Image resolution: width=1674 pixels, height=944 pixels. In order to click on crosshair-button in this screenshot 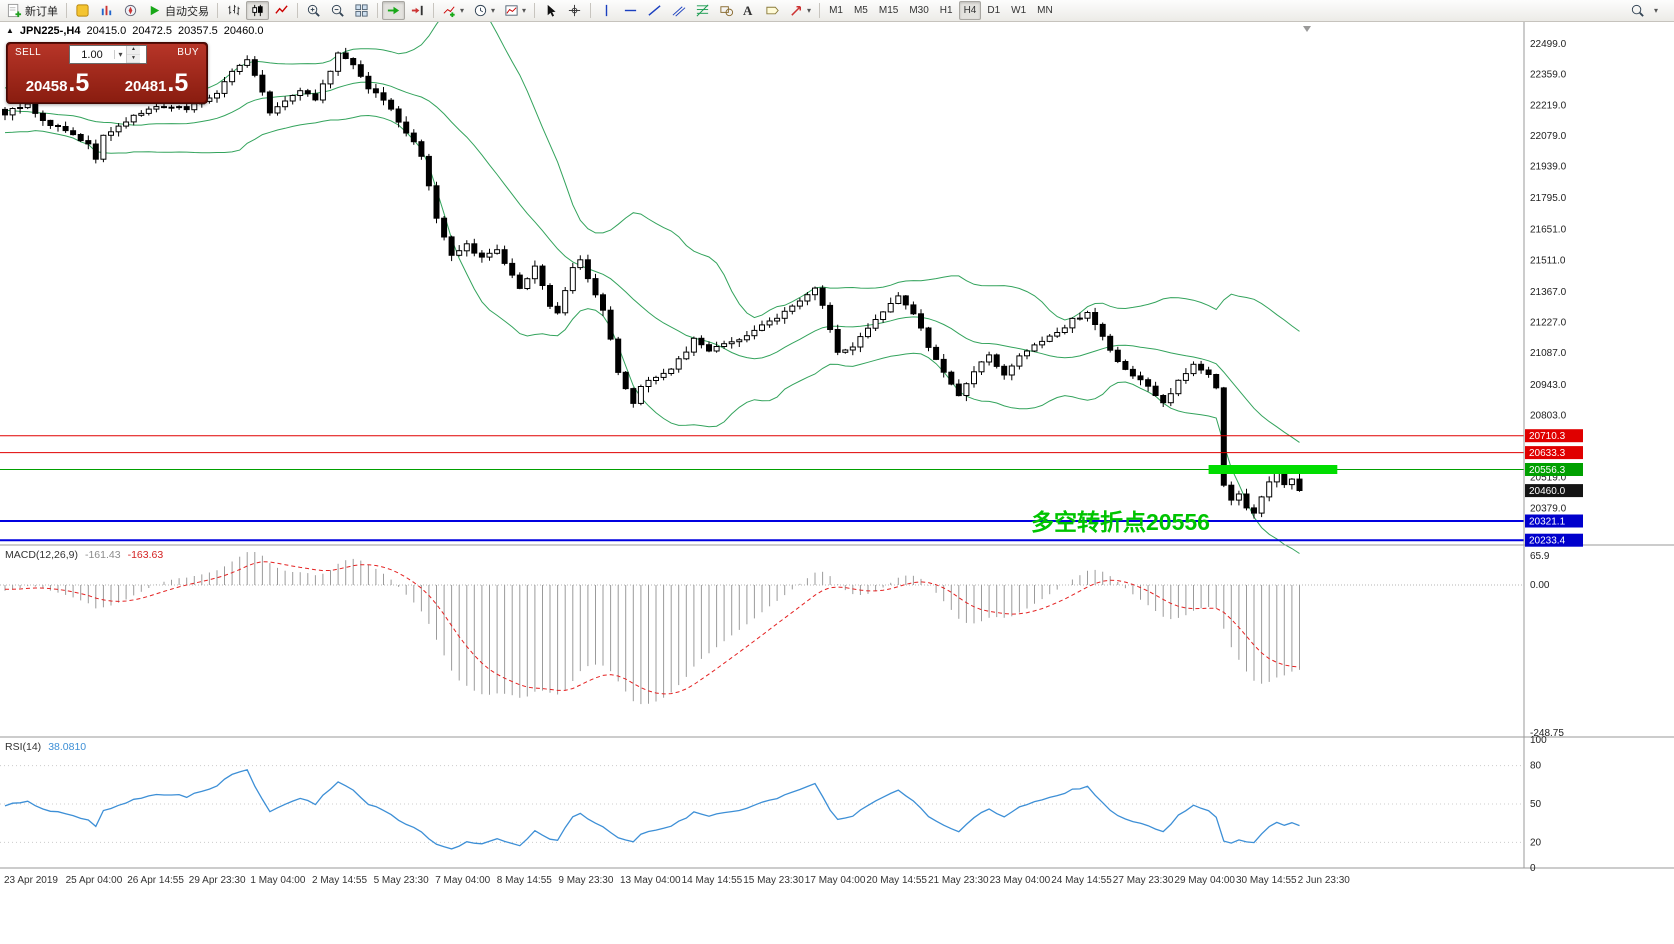, I will do `click(574, 10)`.